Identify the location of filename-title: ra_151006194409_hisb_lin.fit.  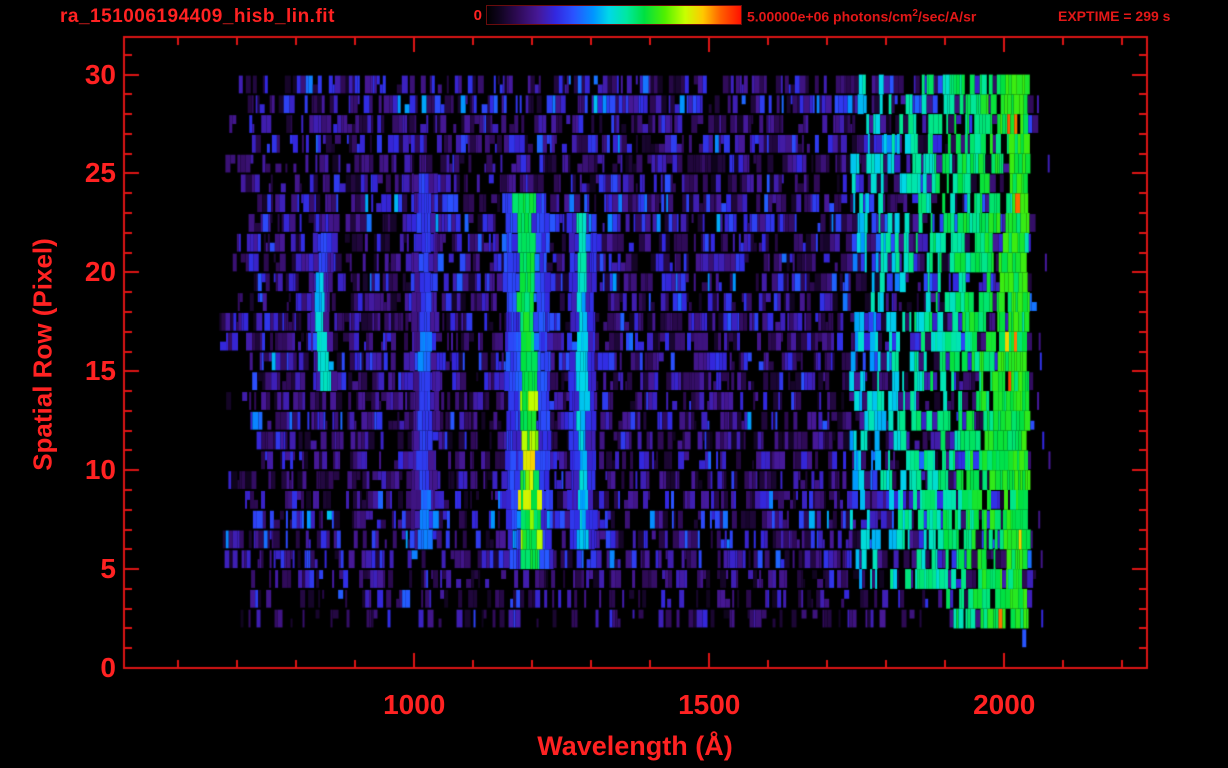
(197, 16).